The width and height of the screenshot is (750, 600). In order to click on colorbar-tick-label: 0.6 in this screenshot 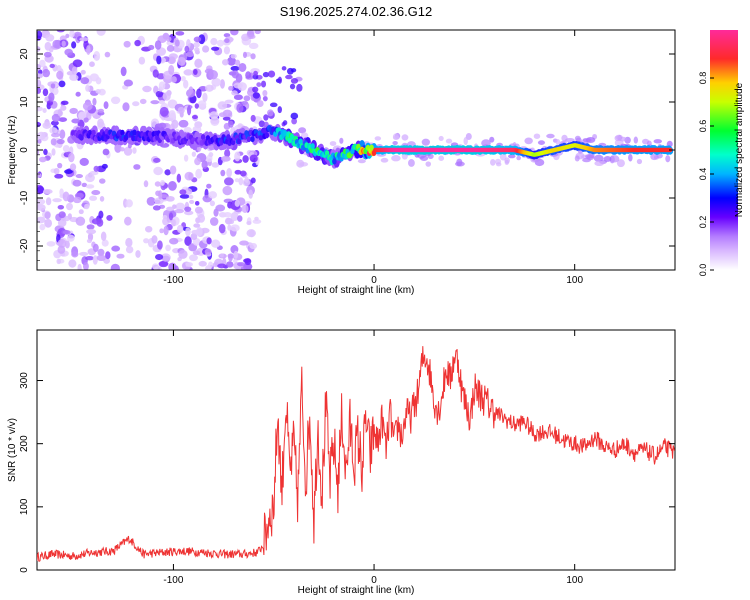, I will do `click(703, 126)`.